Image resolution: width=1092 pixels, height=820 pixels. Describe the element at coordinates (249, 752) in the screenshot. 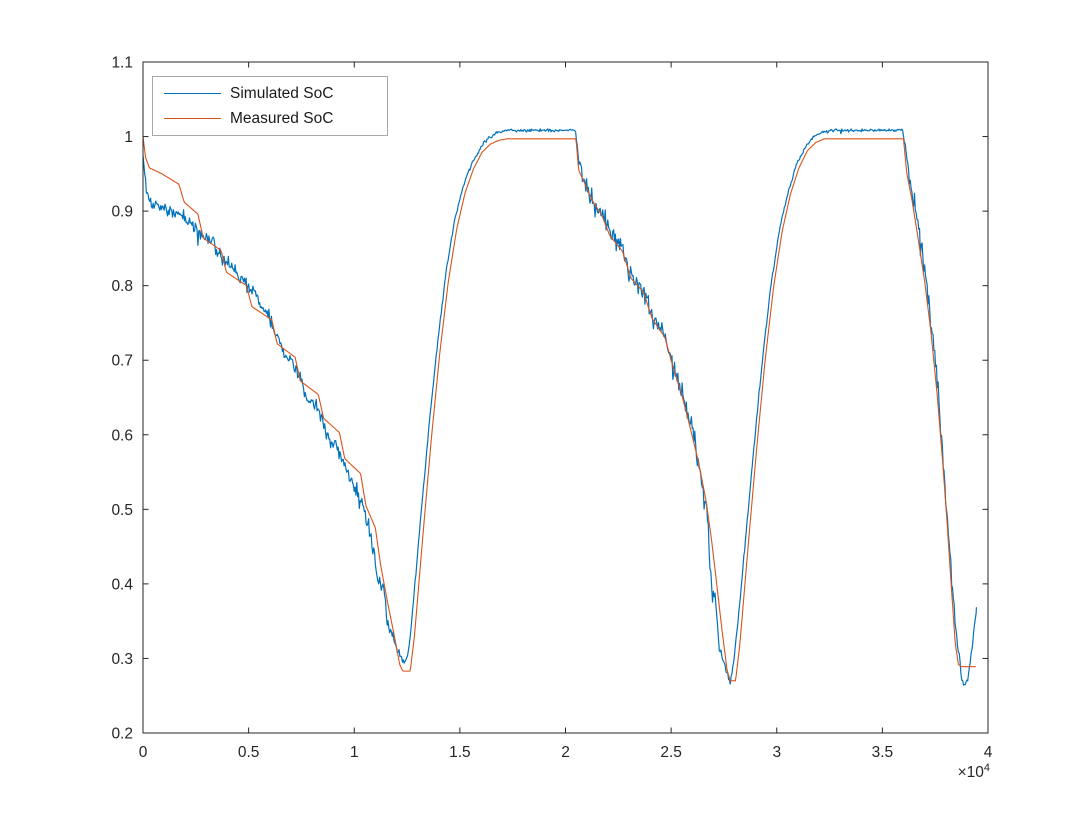

I see `x-tick-label: 0.5` at that location.